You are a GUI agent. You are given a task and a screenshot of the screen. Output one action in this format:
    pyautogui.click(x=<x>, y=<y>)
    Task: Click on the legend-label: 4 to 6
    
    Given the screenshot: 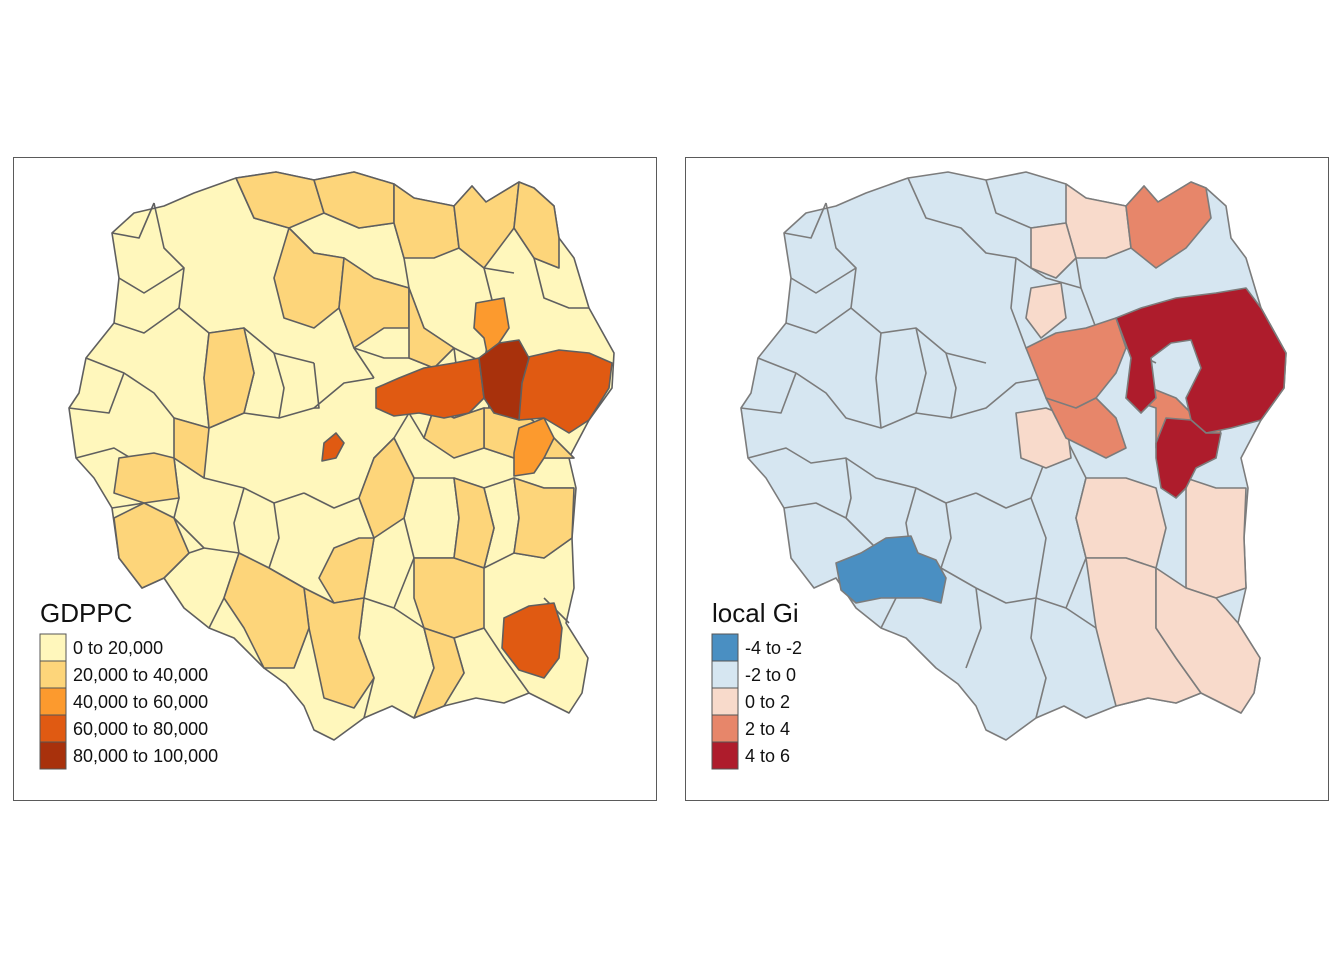 What is the action you would take?
    pyautogui.click(x=767, y=756)
    